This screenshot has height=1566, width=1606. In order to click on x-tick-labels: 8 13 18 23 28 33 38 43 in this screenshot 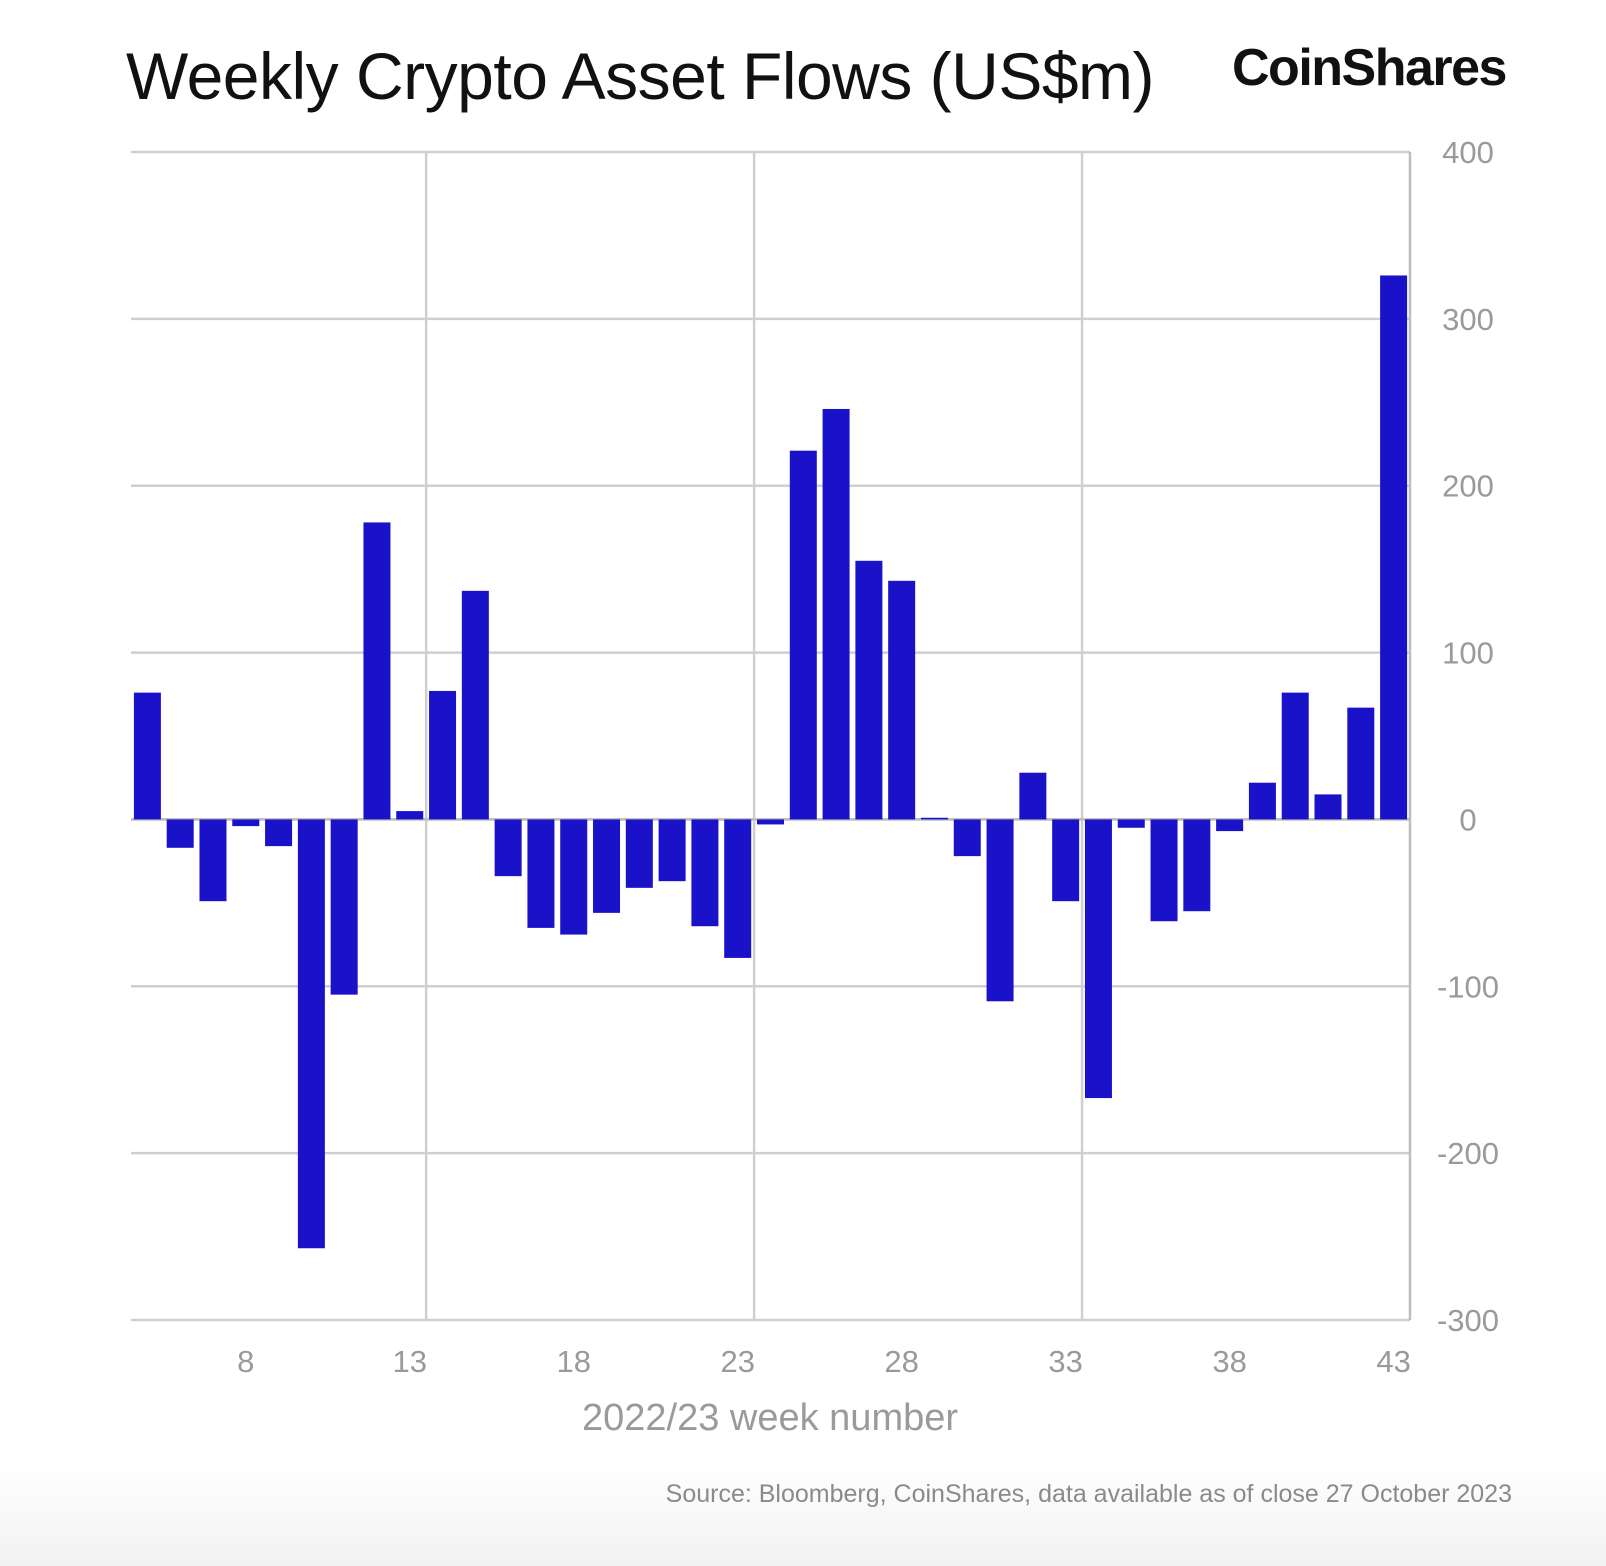, I will do `click(824, 1361)`.